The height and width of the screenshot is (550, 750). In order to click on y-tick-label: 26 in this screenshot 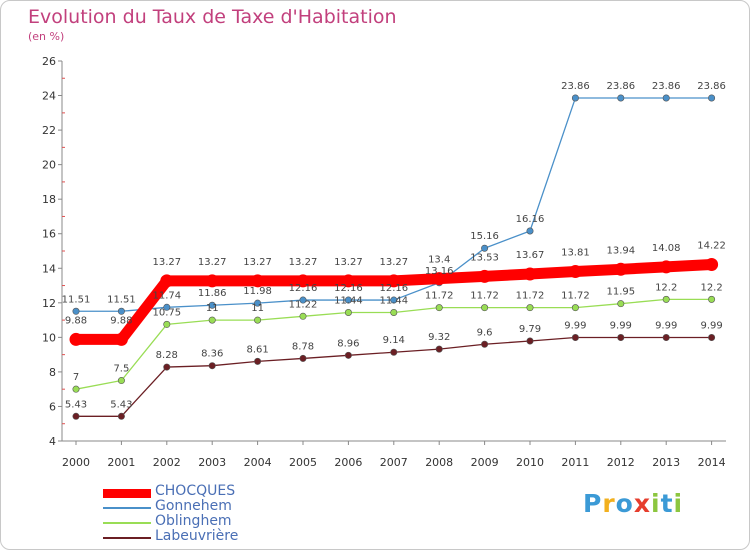, I will do `click(49, 61)`.